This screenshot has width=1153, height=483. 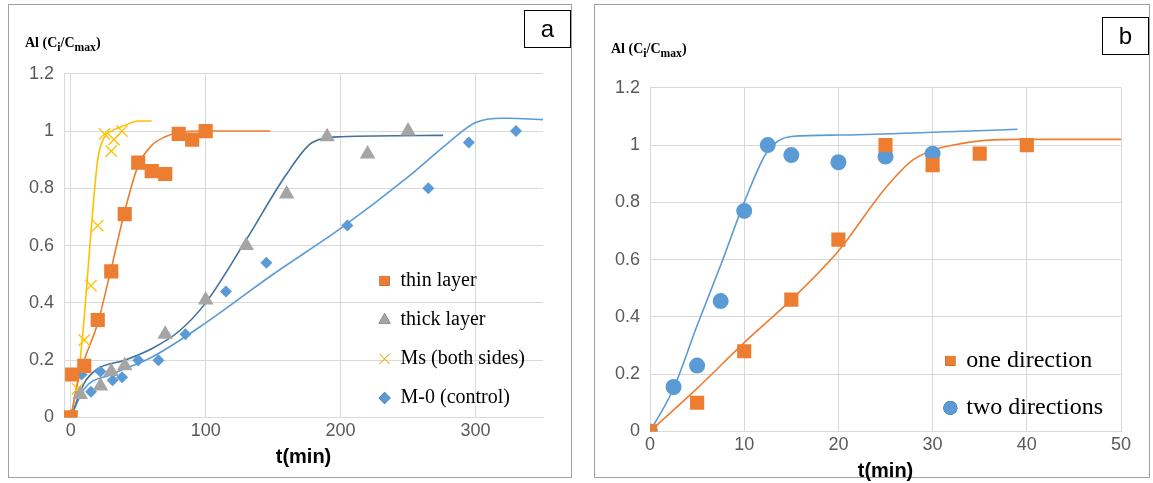 What do you see at coordinates (547, 29) in the screenshot?
I see `text: a` at bounding box center [547, 29].